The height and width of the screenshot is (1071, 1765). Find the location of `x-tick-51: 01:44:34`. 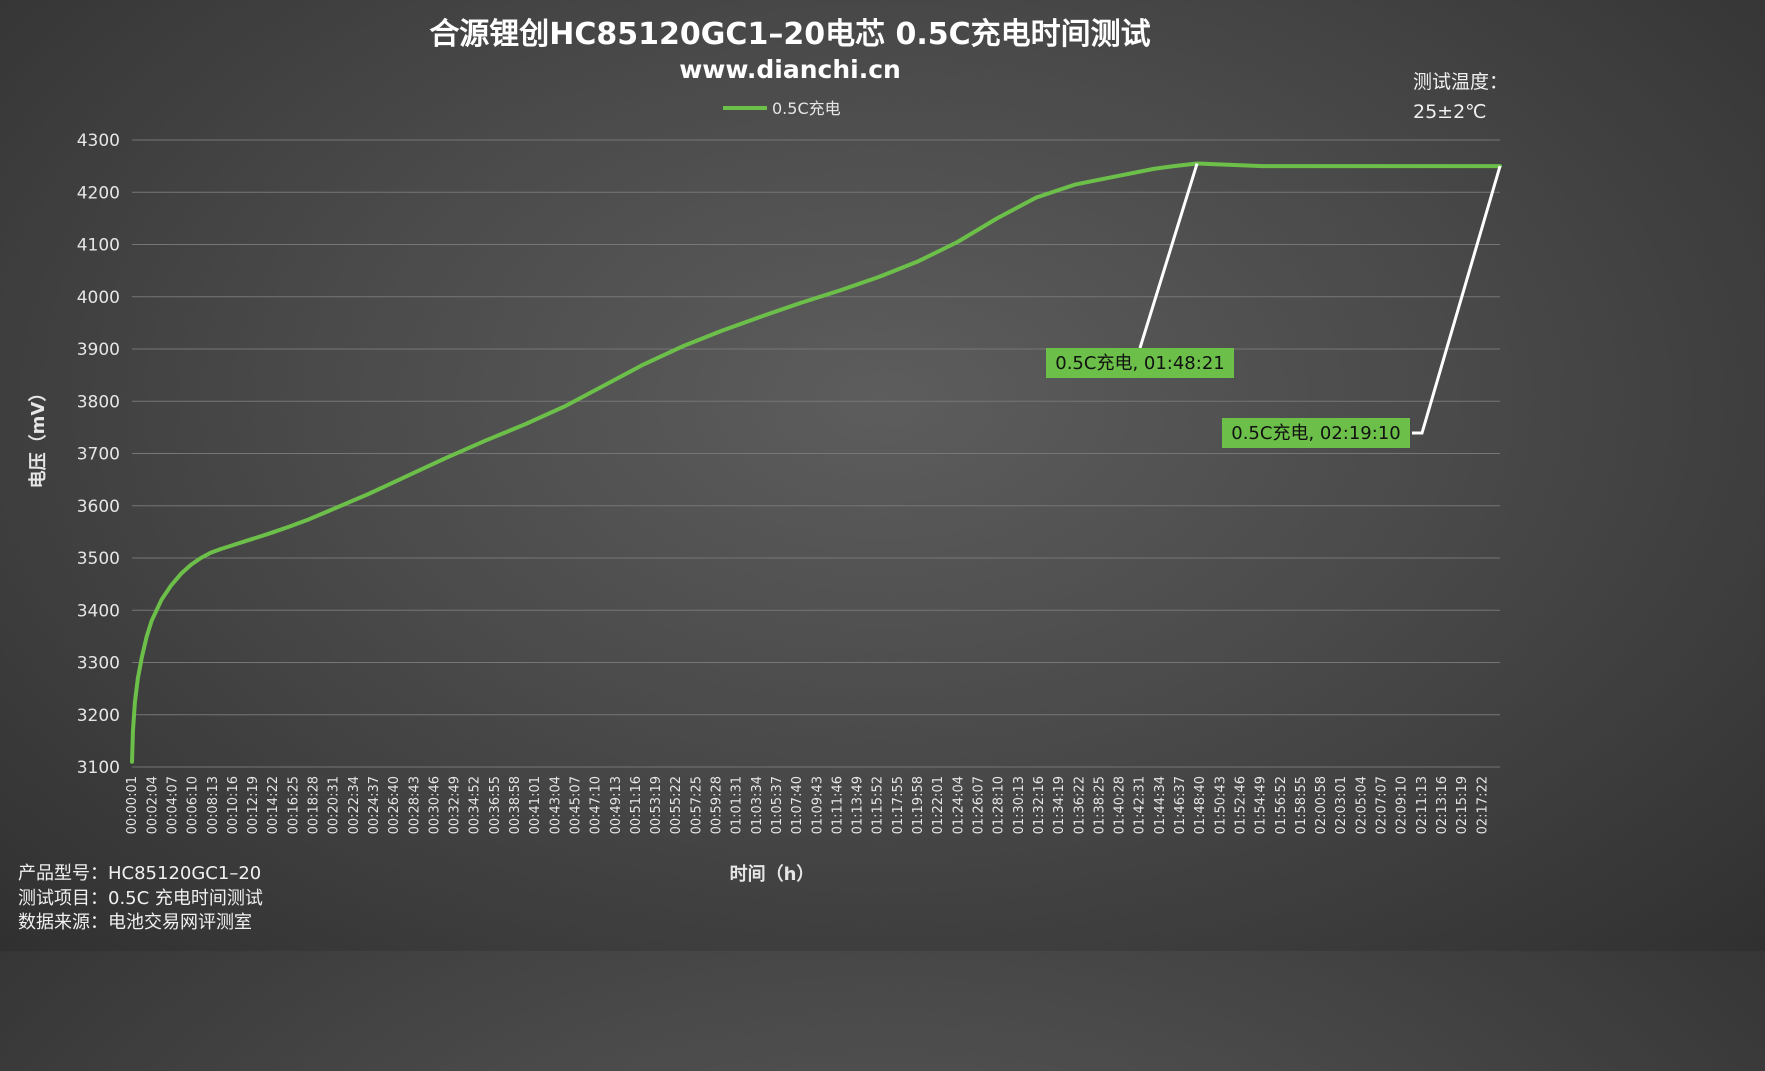

x-tick-51: 01:44:34 is located at coordinates (1160, 805).